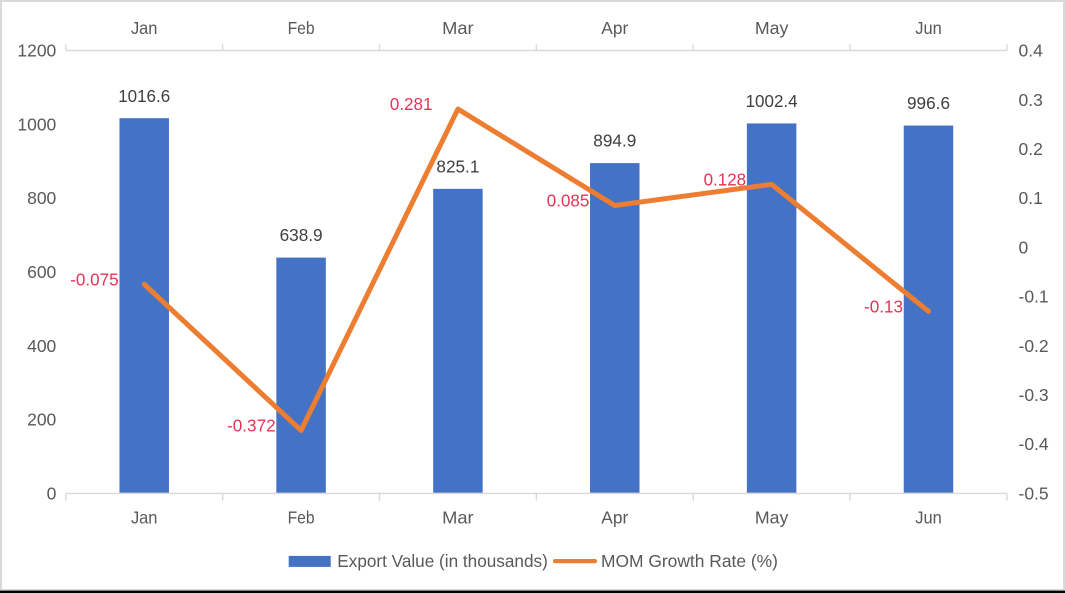 The image size is (1065, 593). Describe the element at coordinates (41, 420) in the screenshot. I see `svg-text: 200` at that location.